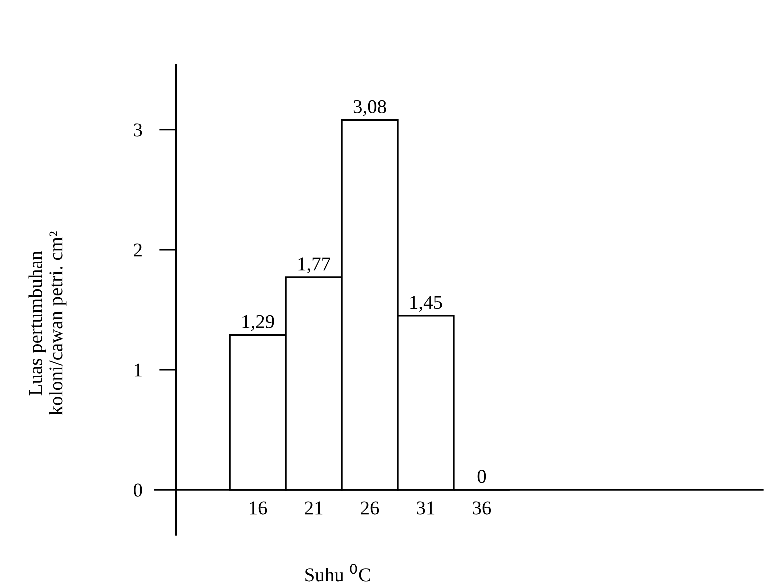  Describe the element at coordinates (482, 508) in the screenshot. I see `x-tick-label: 36` at that location.